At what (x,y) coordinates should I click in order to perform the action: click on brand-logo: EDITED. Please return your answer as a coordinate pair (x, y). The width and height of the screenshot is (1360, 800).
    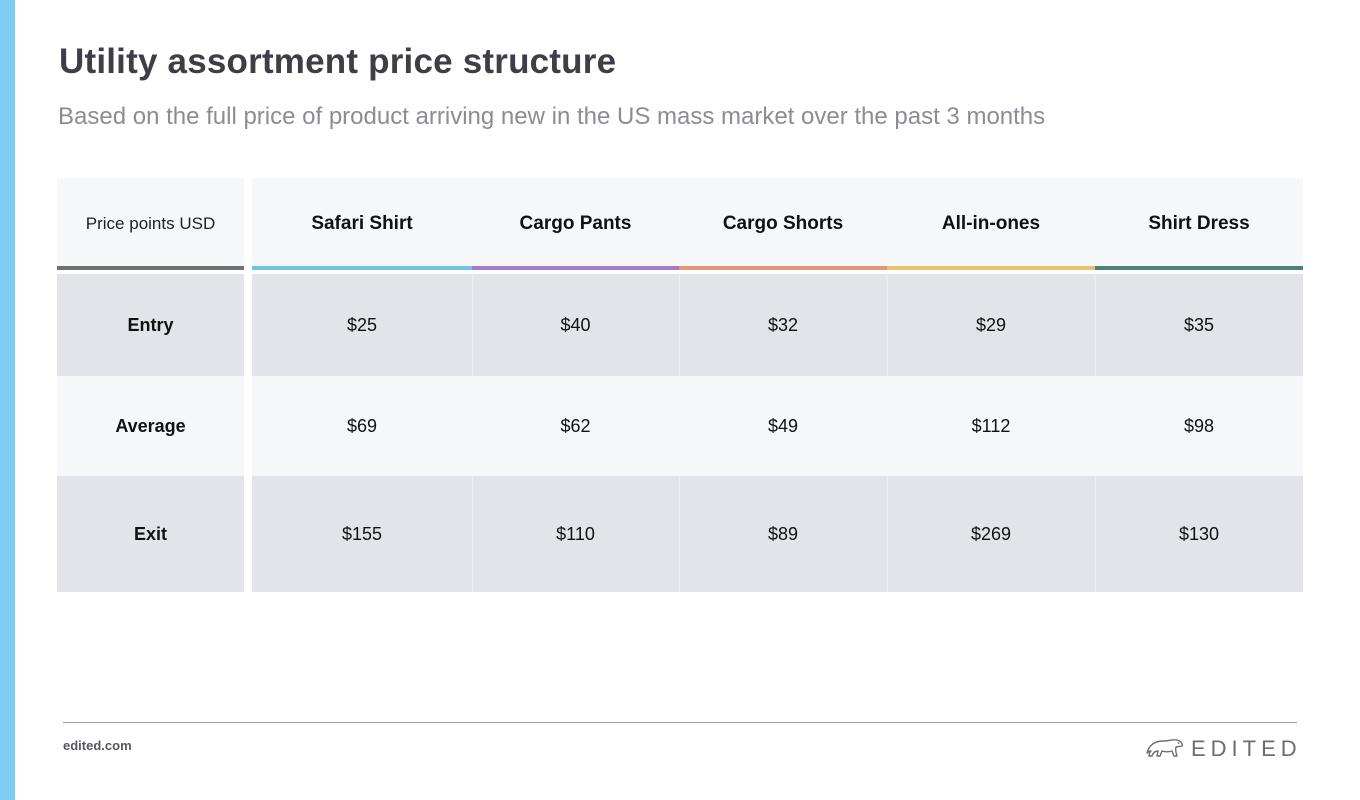
    Looking at the image, I should click on (1223, 748).